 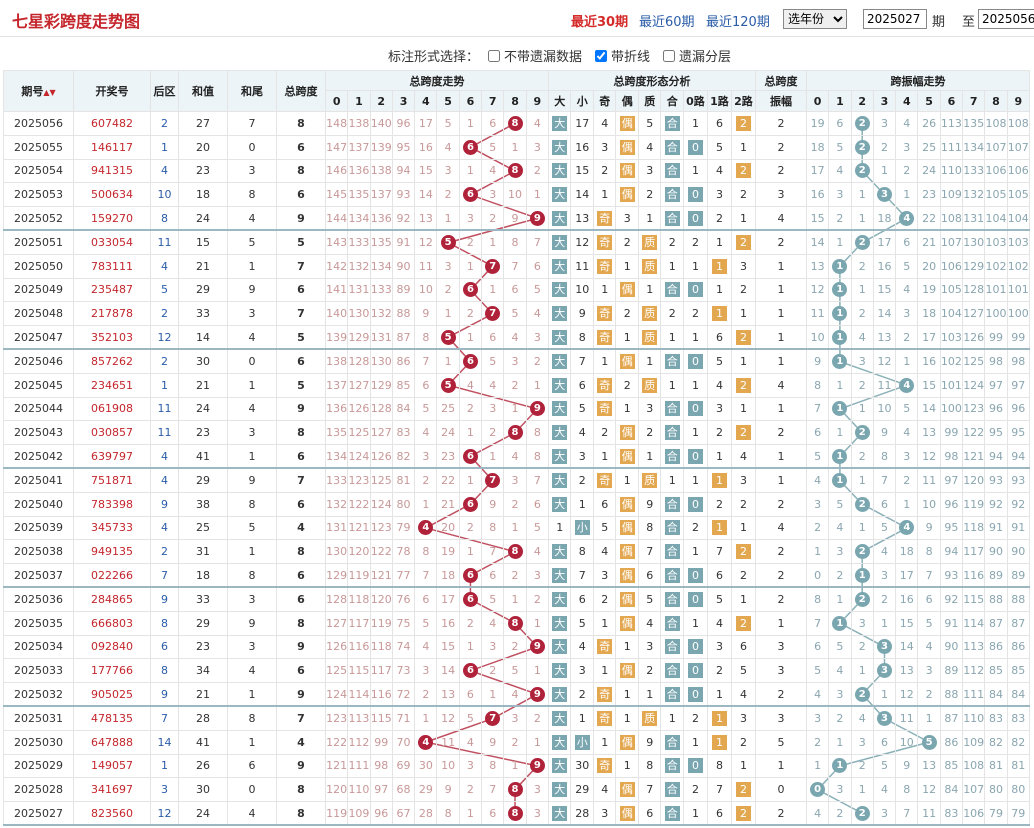 I want to click on shape-cell: 3, so click(x=627, y=219).